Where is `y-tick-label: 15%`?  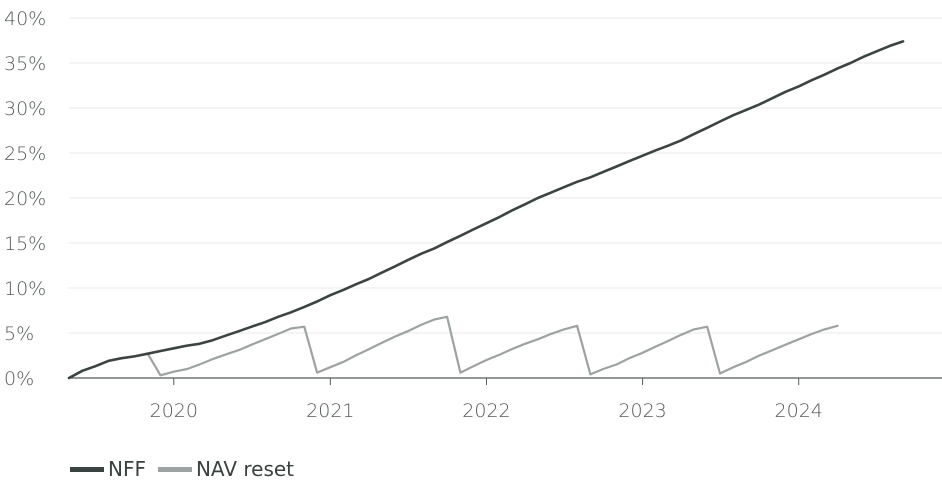 y-tick-label: 15% is located at coordinates (25, 244).